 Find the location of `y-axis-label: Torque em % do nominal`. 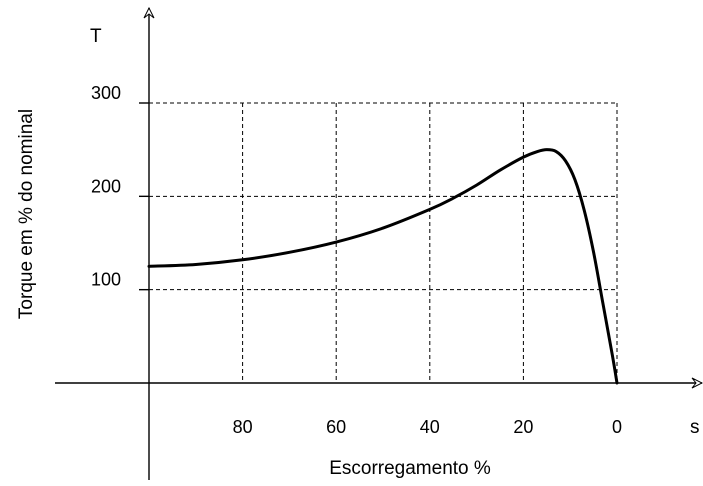

y-axis-label: Torque em % do nominal is located at coordinates (26, 214).